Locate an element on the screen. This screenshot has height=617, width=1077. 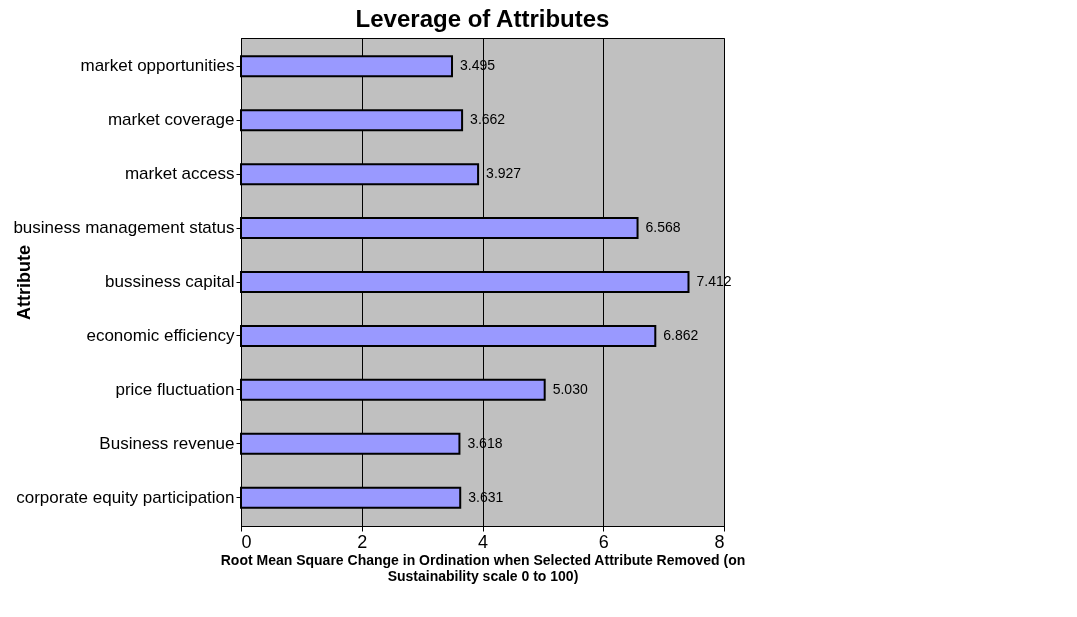
y-tick-label: corporate equity participation is located at coordinates (125, 497).